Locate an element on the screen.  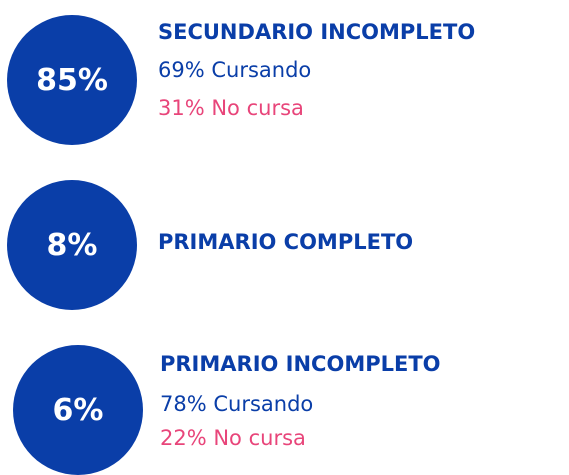
item-detail: 31% No cursa is located at coordinates (231, 108).